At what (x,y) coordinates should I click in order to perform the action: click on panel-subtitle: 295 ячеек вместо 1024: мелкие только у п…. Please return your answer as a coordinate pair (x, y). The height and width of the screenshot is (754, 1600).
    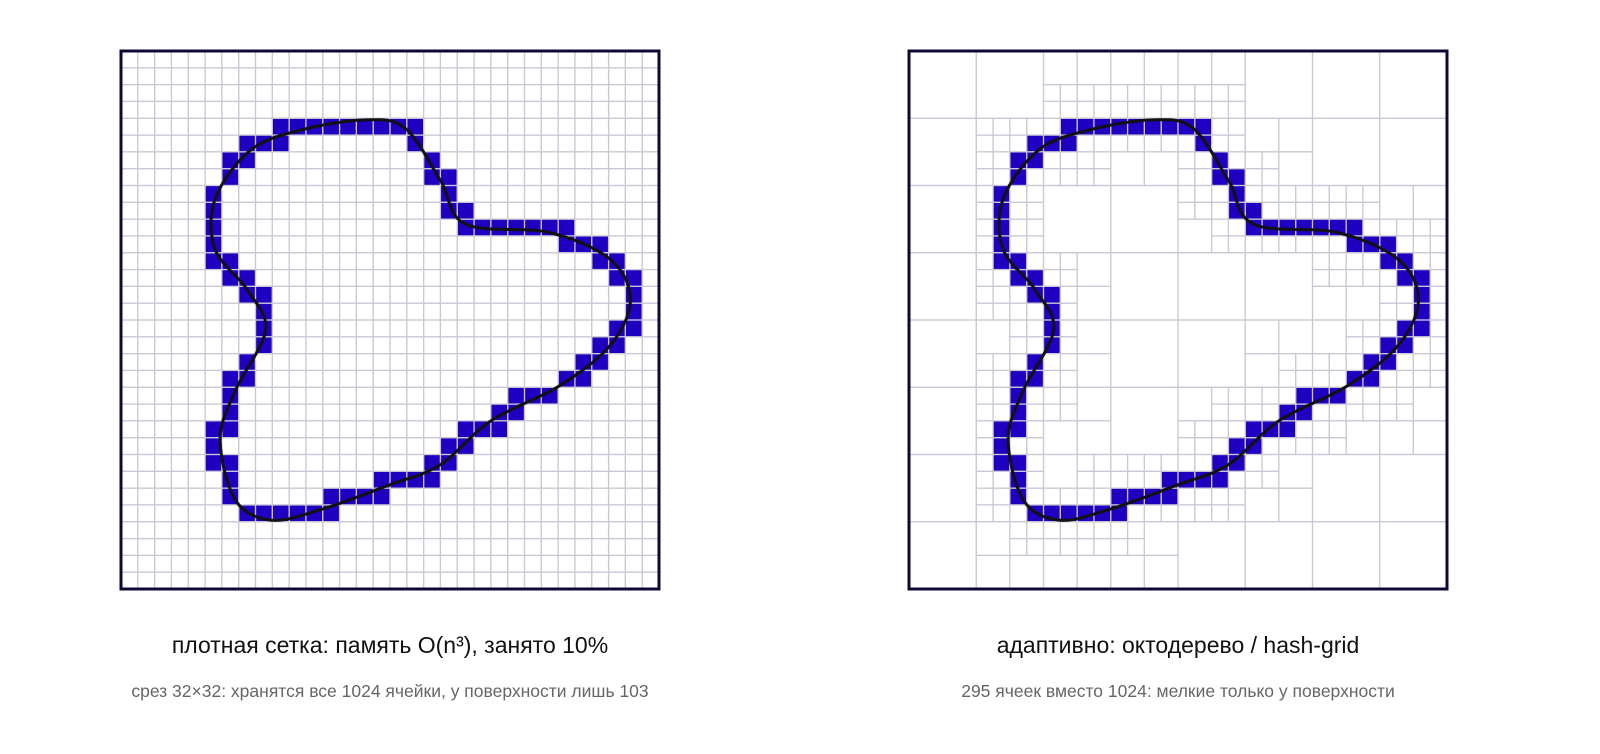
    Looking at the image, I should click on (1178, 691).